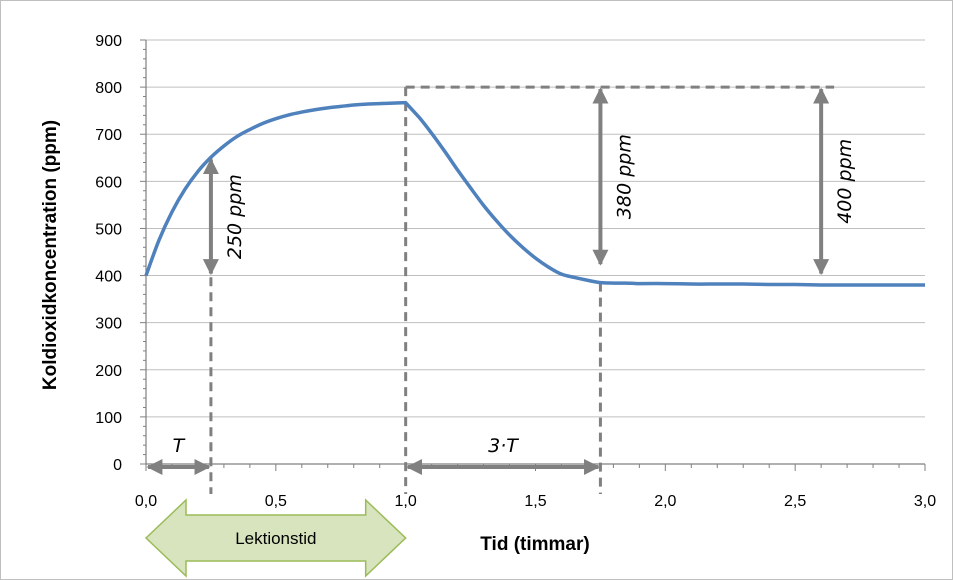 The height and width of the screenshot is (580, 953). What do you see at coordinates (50, 255) in the screenshot?
I see `y-axis-title: Koldioxidkoncentration (ppm)` at bounding box center [50, 255].